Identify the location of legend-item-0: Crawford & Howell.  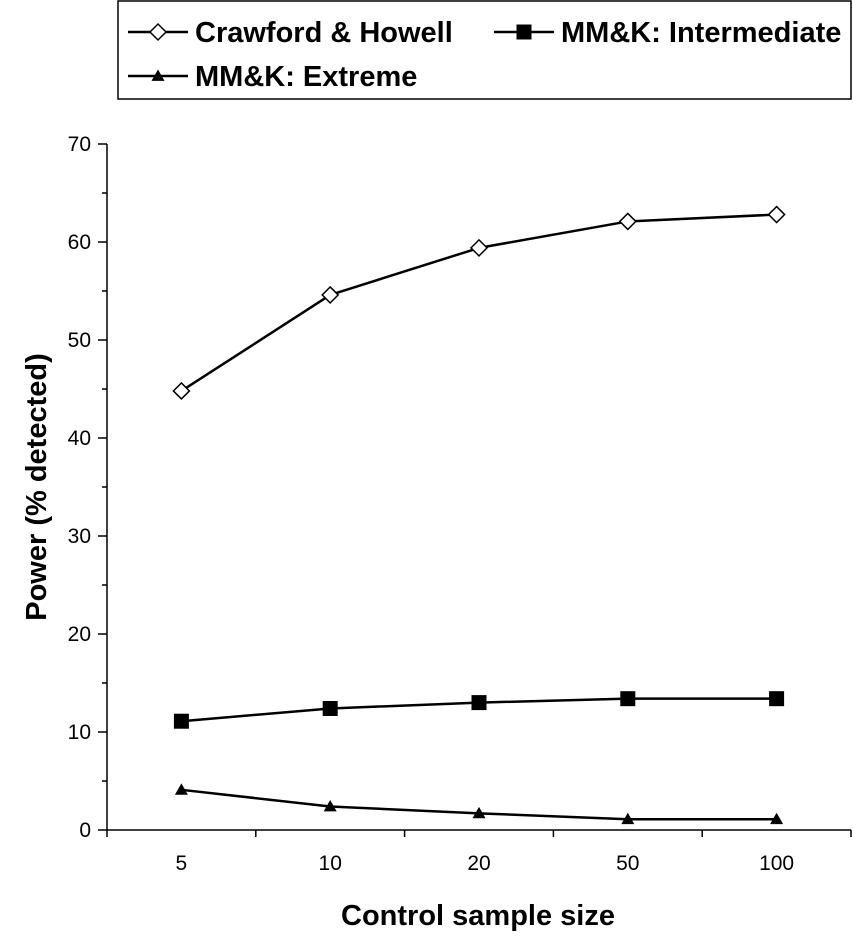
(290, 33).